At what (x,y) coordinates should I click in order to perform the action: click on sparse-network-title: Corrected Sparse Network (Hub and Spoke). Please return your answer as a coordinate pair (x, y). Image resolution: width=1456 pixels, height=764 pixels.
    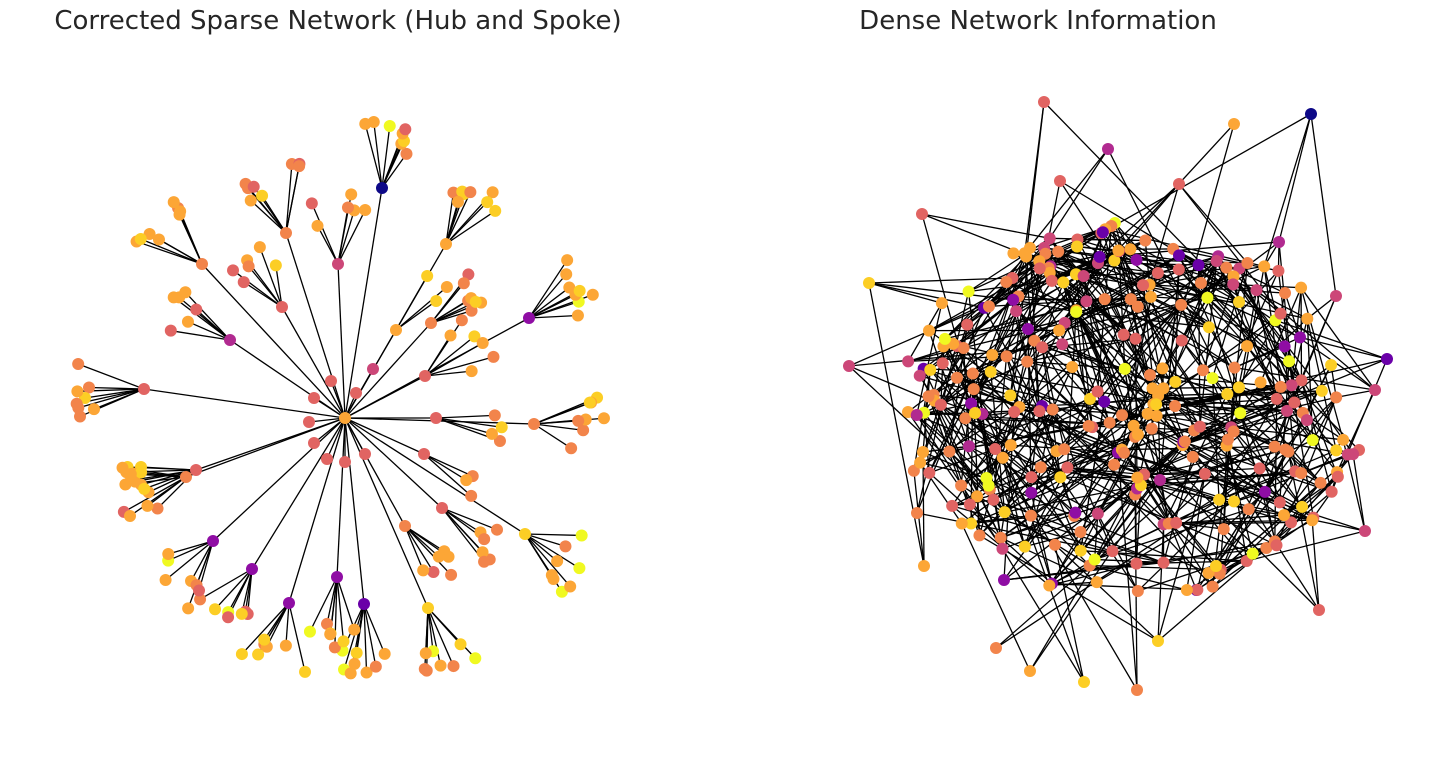
    Looking at the image, I should click on (338, 21).